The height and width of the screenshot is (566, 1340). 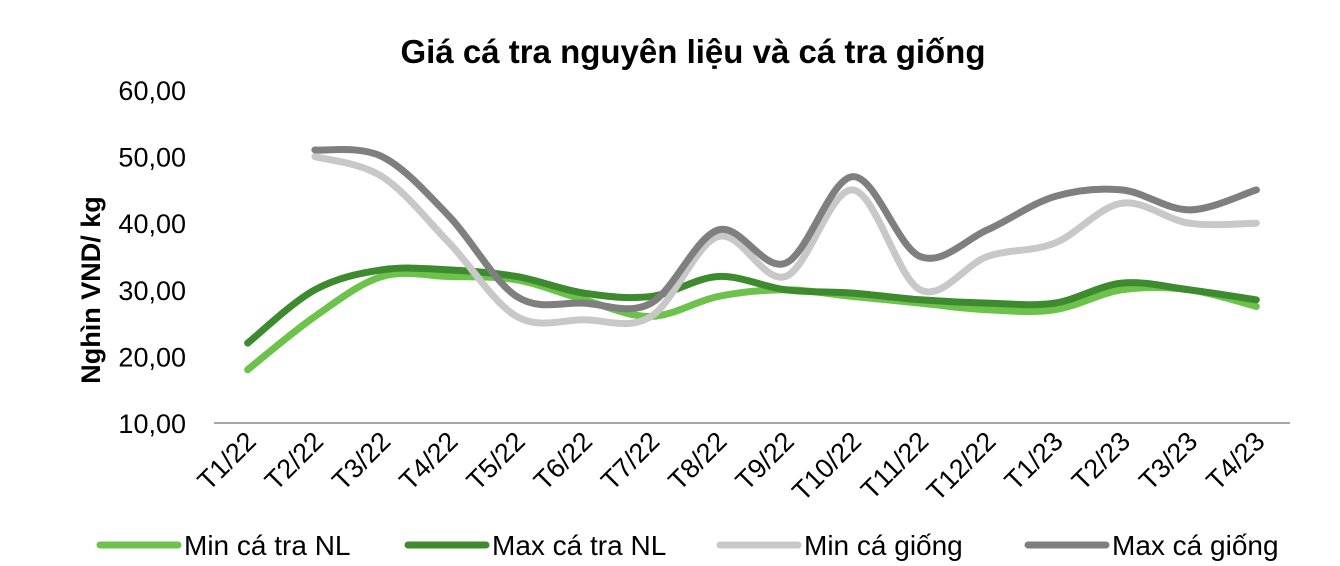 What do you see at coordinates (630, 461) in the screenshot?
I see `x-tick-label: T7/22` at bounding box center [630, 461].